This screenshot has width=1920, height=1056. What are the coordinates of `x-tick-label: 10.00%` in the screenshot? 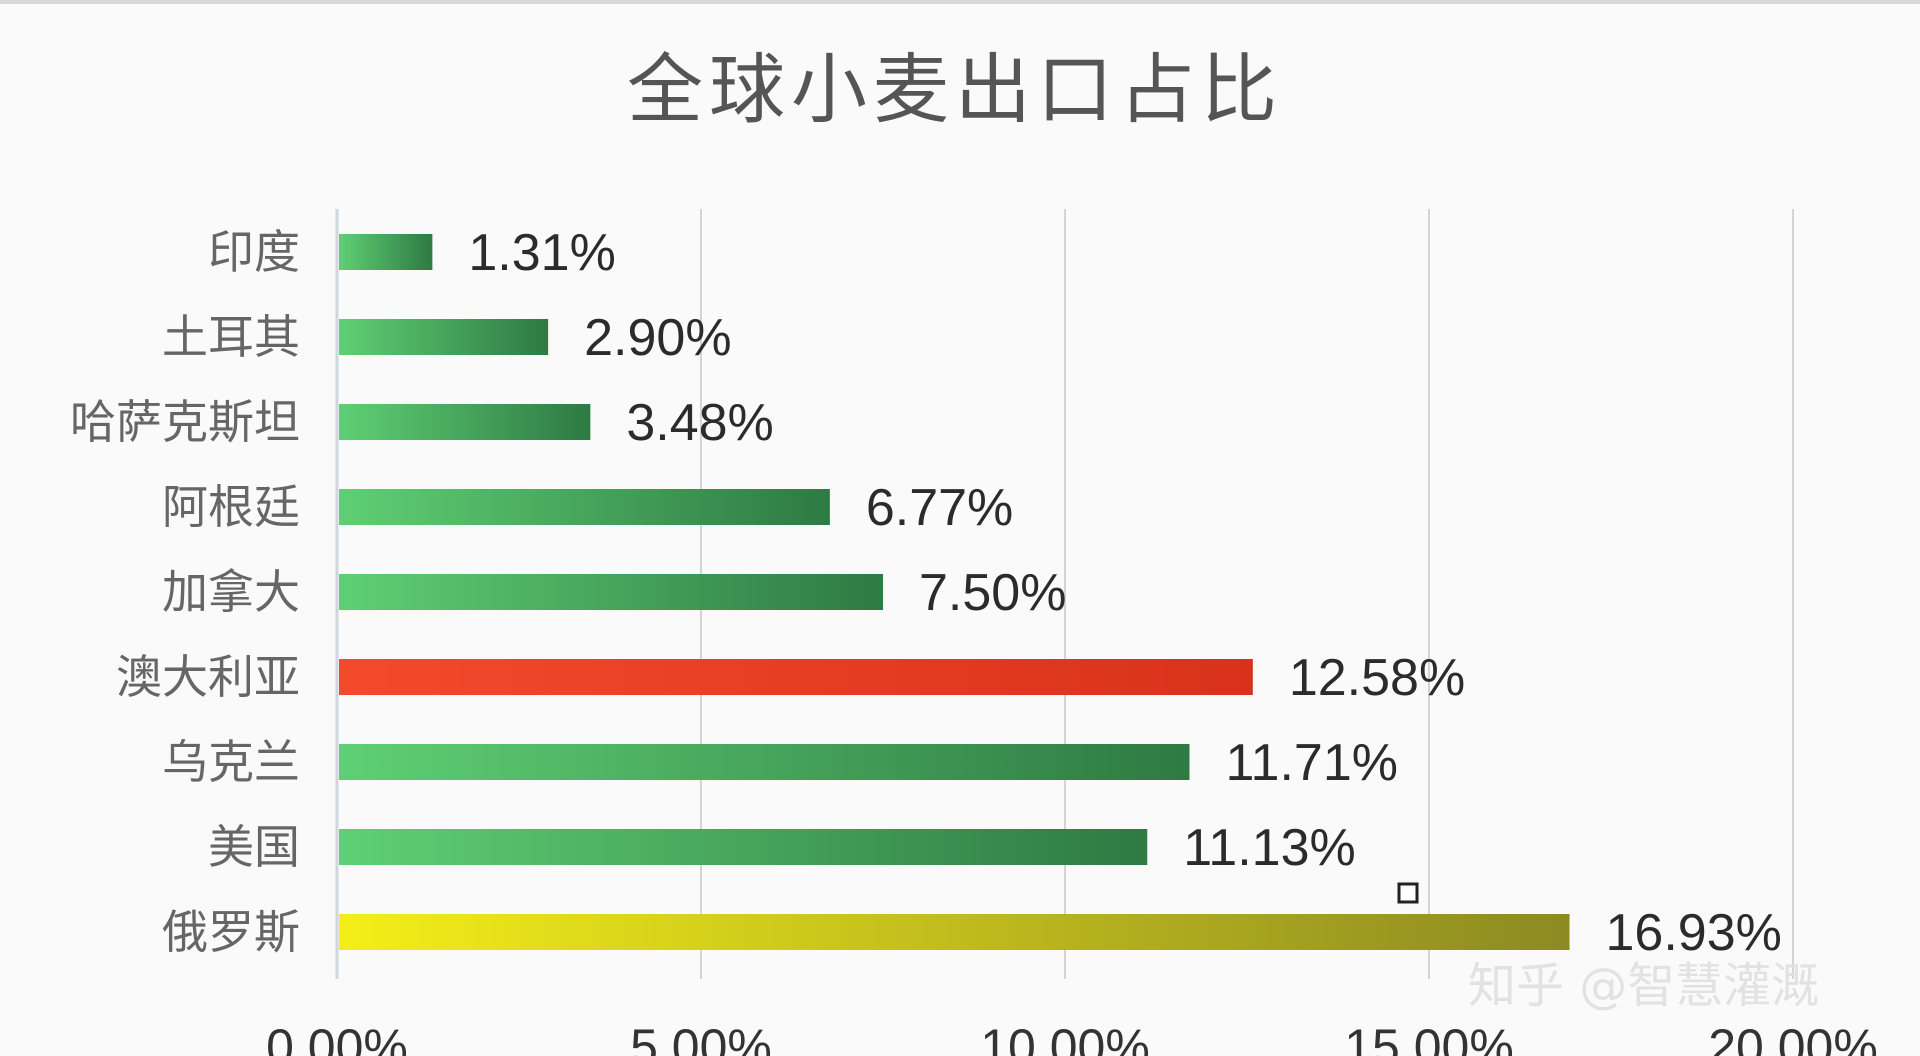 It's located at (1065, 1037).